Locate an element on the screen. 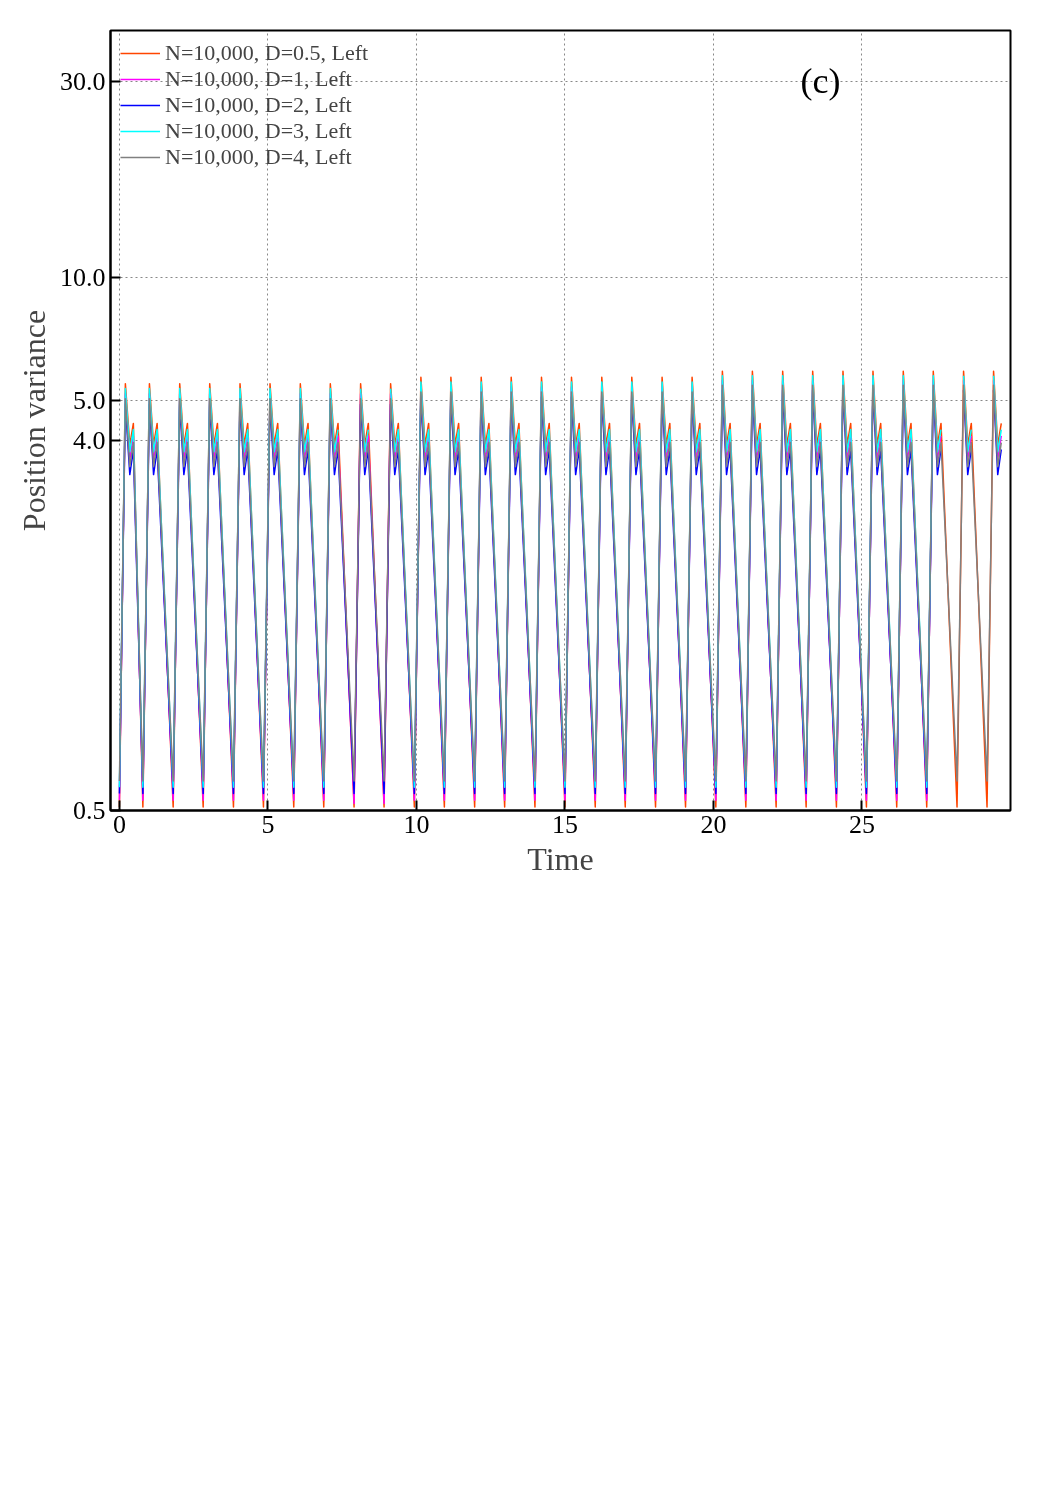  legend-label: N=10,000, D=4, Left is located at coordinates (258, 157).